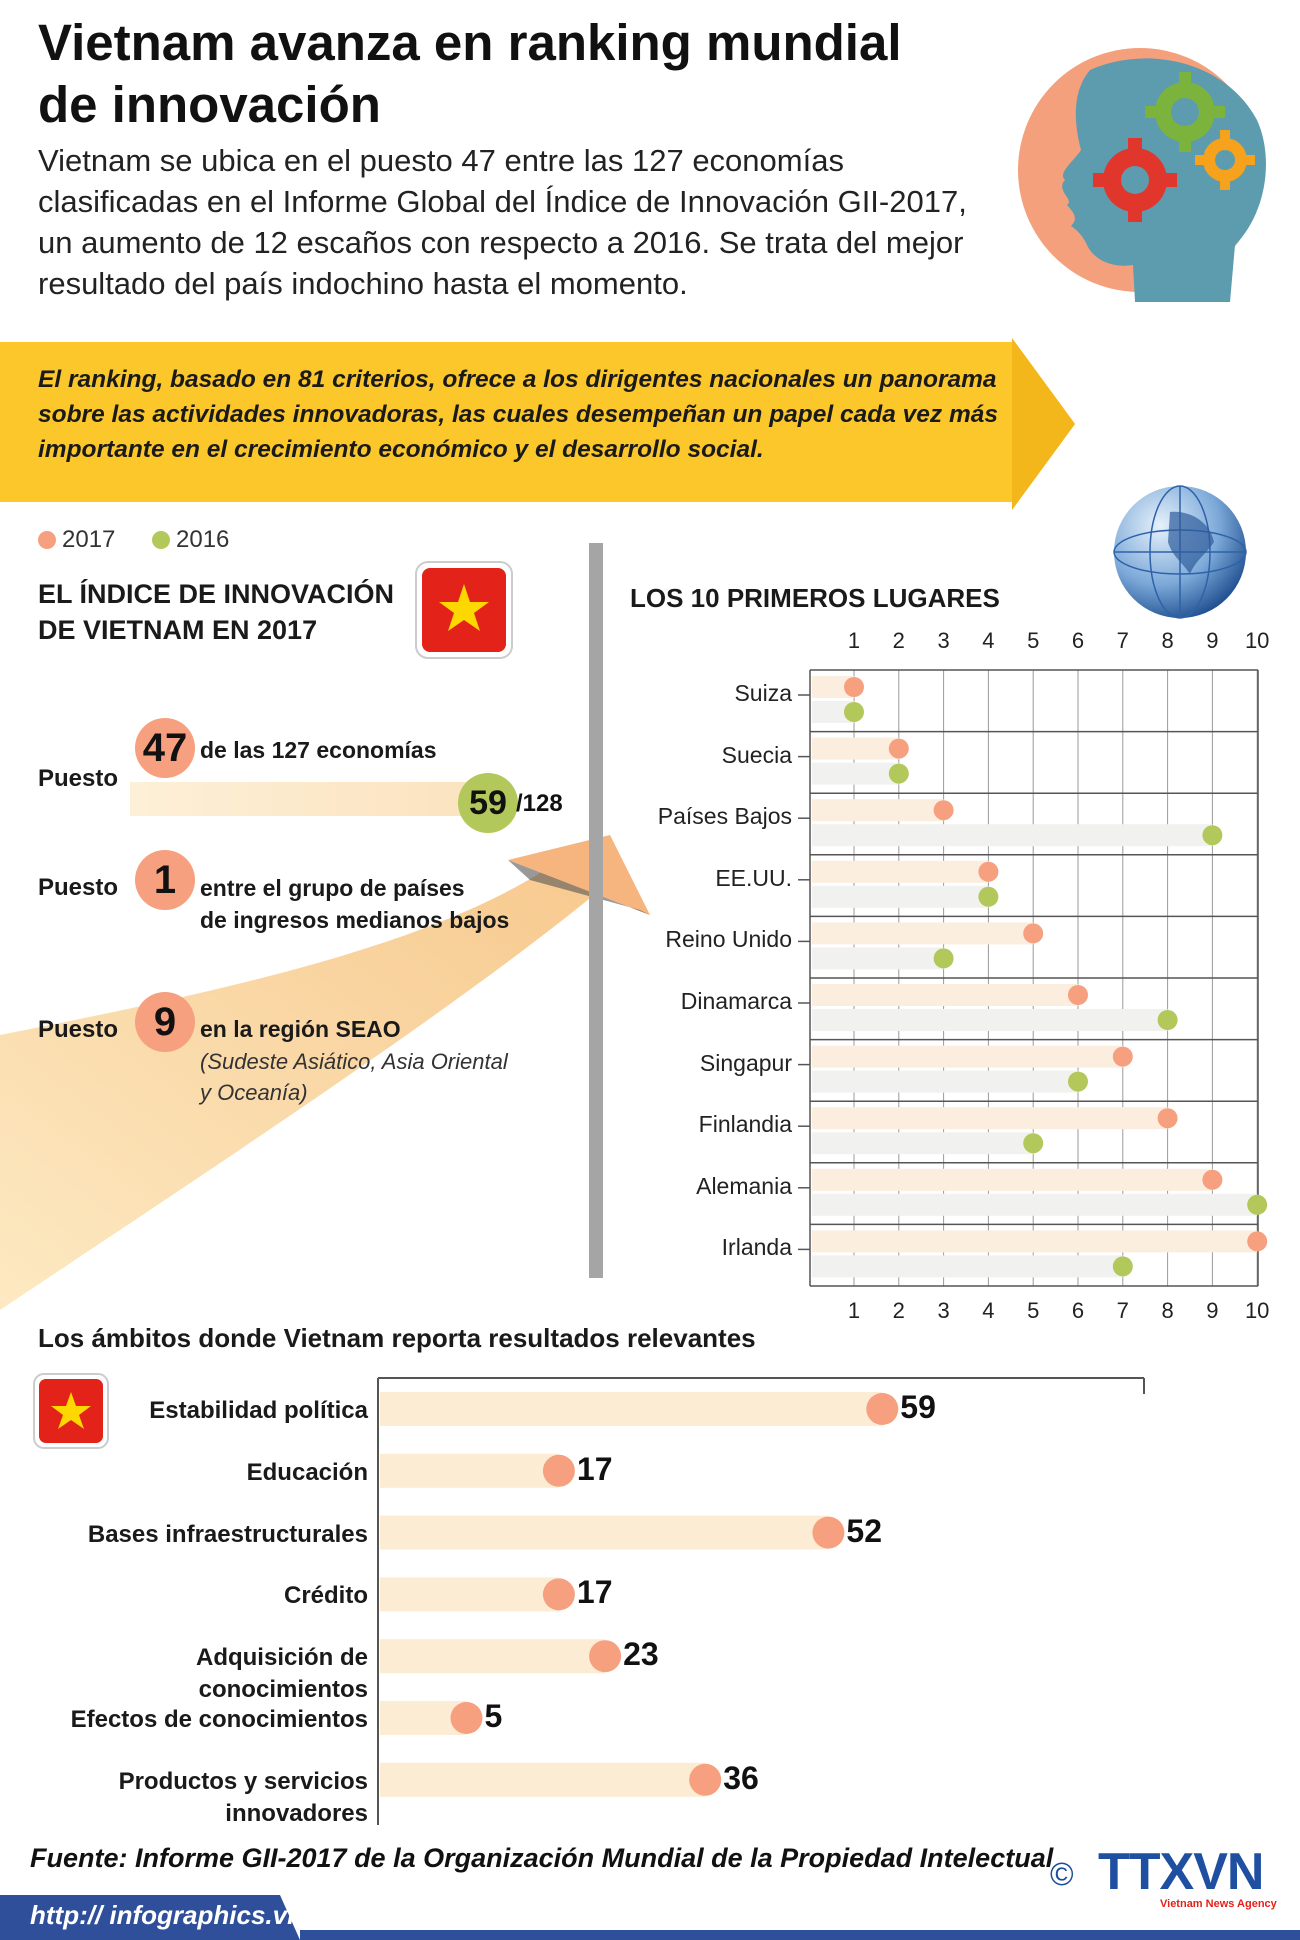 This screenshot has width=1300, height=1940. I want to click on gear-orange-icon, so click(1225, 160).